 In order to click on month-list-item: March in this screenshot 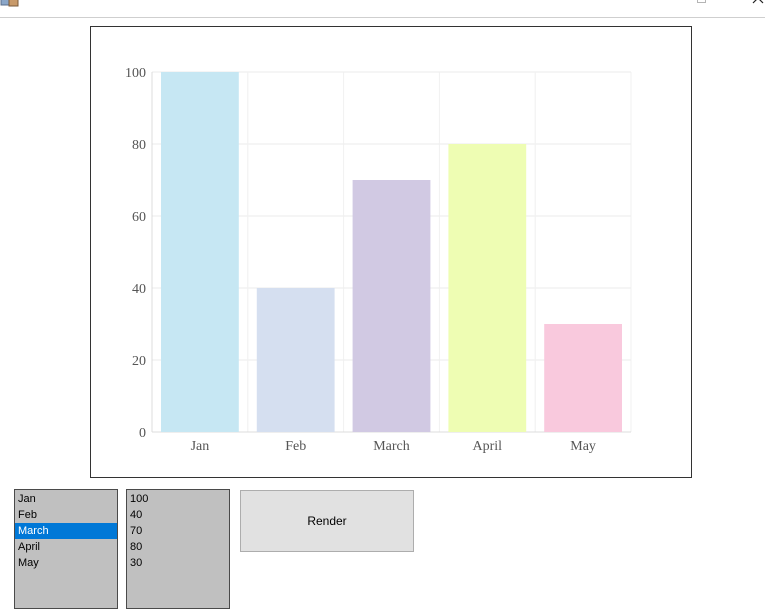, I will do `click(66, 531)`.